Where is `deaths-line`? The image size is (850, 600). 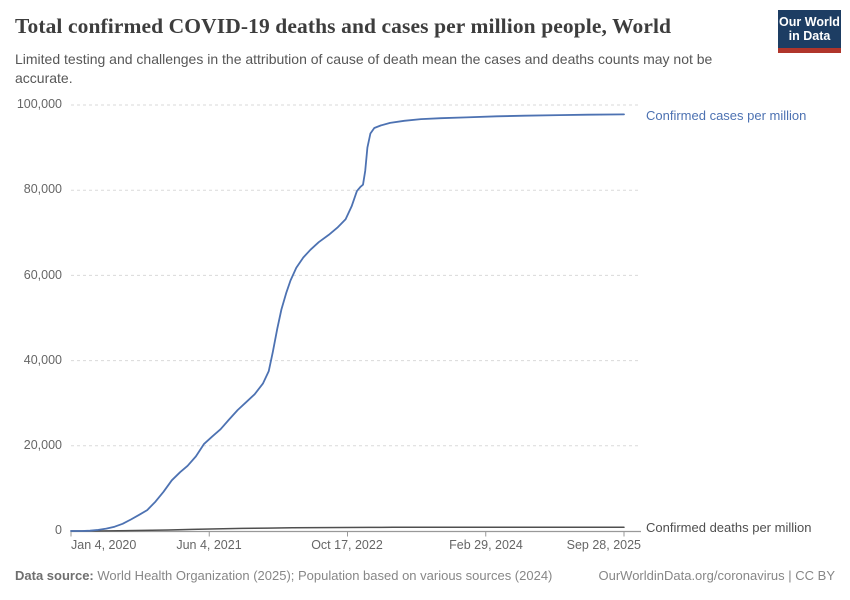 deaths-line is located at coordinates (347, 529).